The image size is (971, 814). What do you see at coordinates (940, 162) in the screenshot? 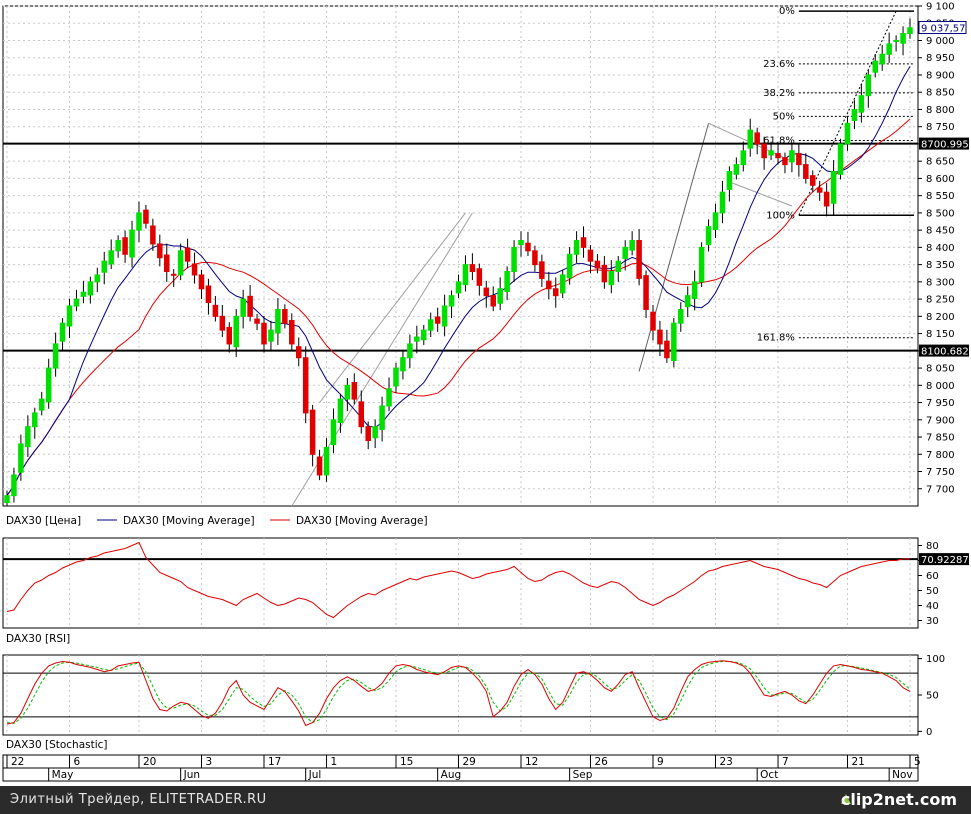
I see `y-tick-label: 8 650` at bounding box center [940, 162].